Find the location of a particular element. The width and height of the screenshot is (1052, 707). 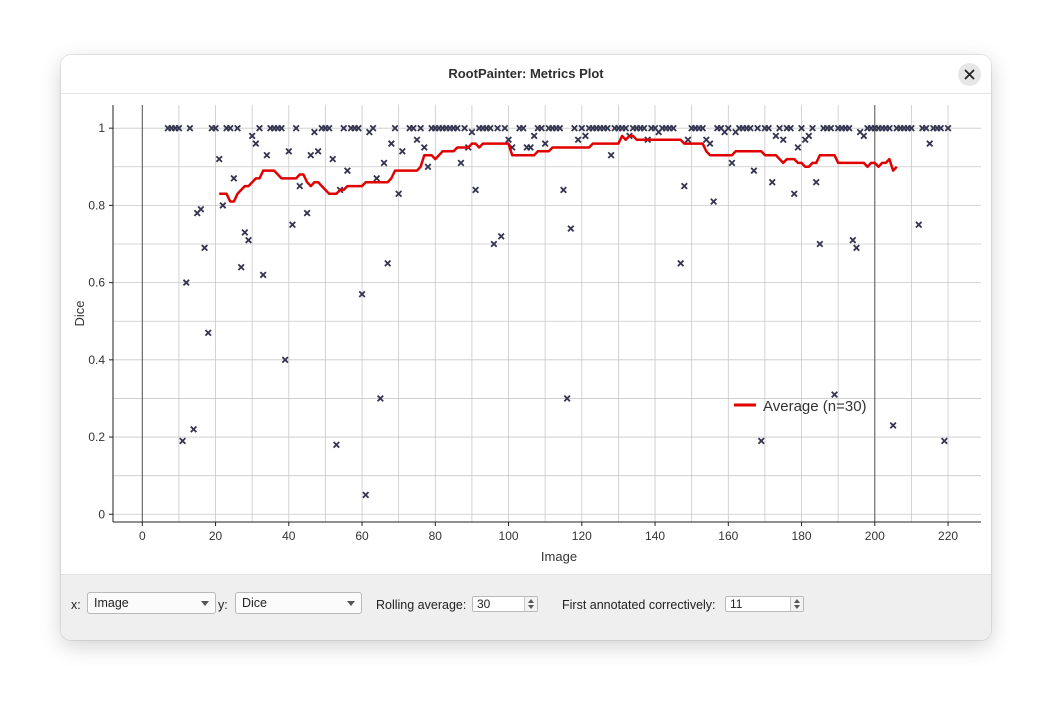

first-annotated-spinbox: 11 is located at coordinates (764, 604).